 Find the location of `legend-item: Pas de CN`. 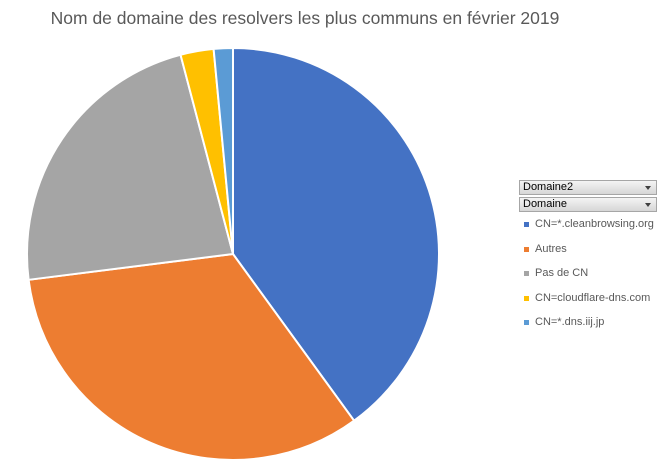

legend-item: Pas de CN is located at coordinates (594, 279).